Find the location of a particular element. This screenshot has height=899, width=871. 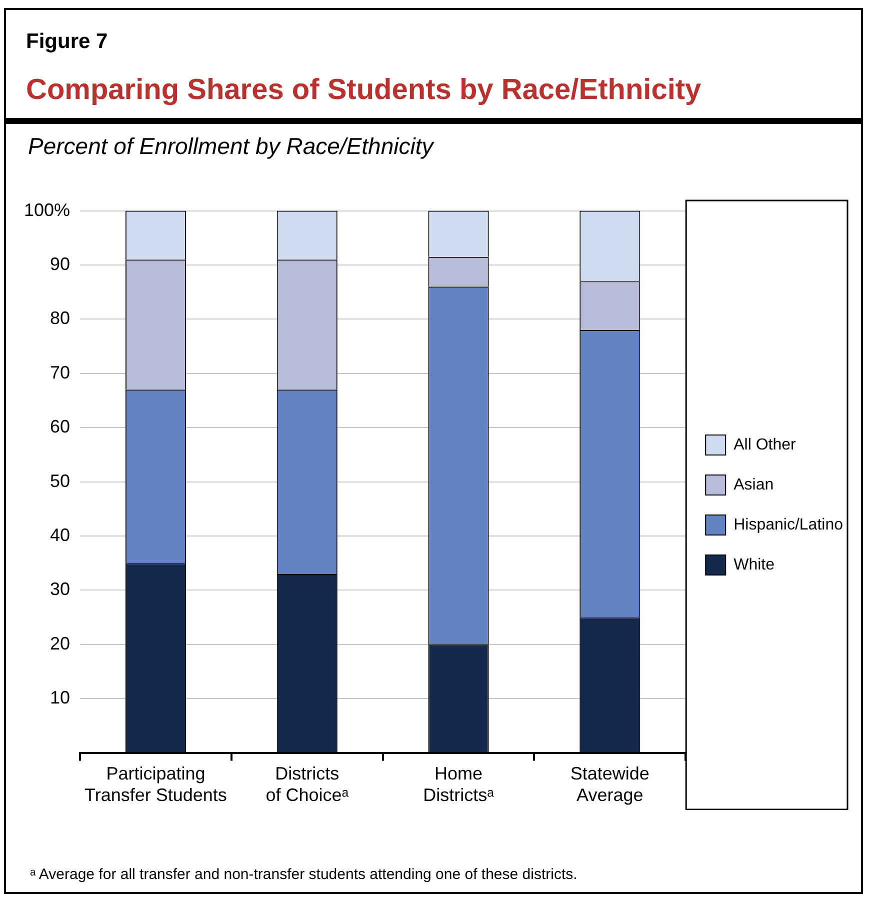

y-axis-title: Percent of Enrollment by Race/Ethnicity is located at coordinates (231, 146).